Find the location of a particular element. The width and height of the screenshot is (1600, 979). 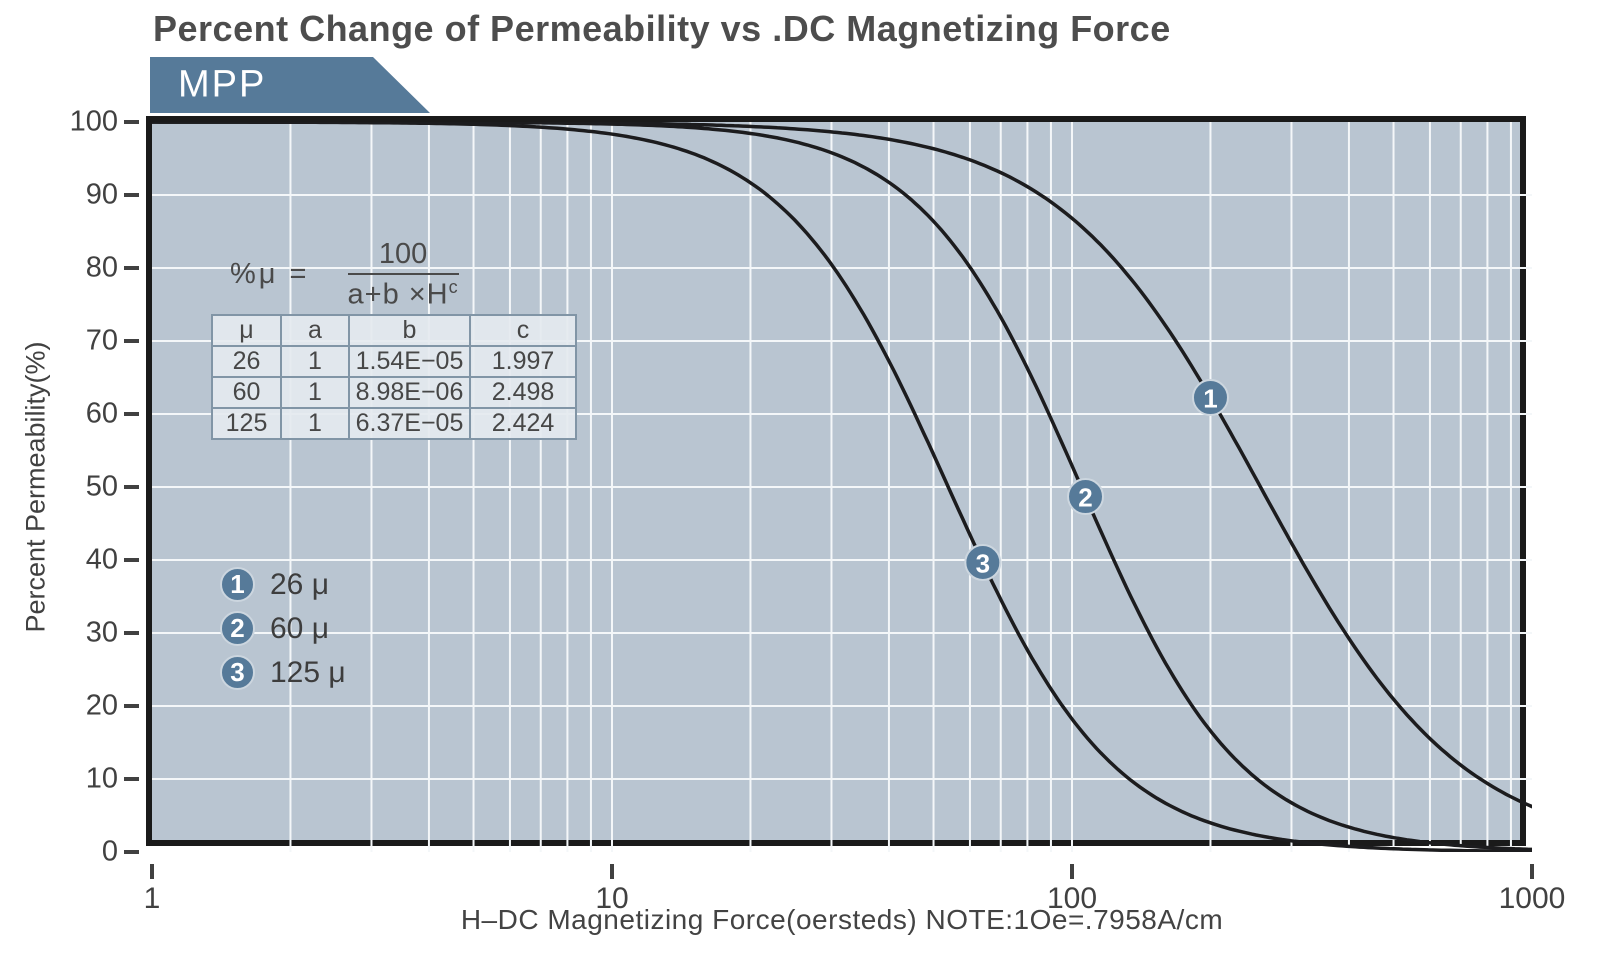

cell-mu: 60 is located at coordinates (246, 392).